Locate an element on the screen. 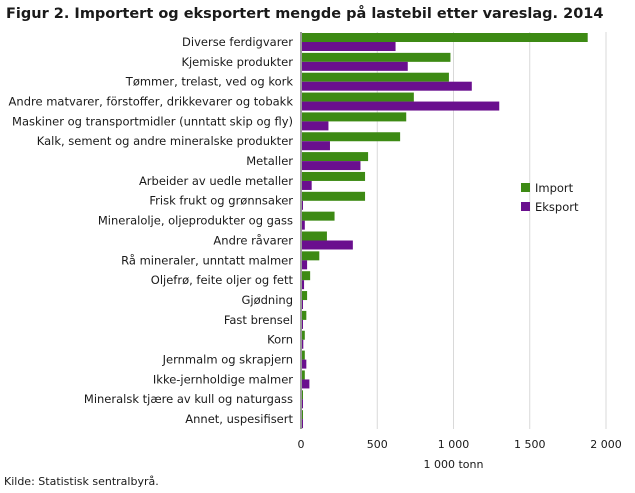  x-axis-title: 1 000 tonn is located at coordinates (454, 464).